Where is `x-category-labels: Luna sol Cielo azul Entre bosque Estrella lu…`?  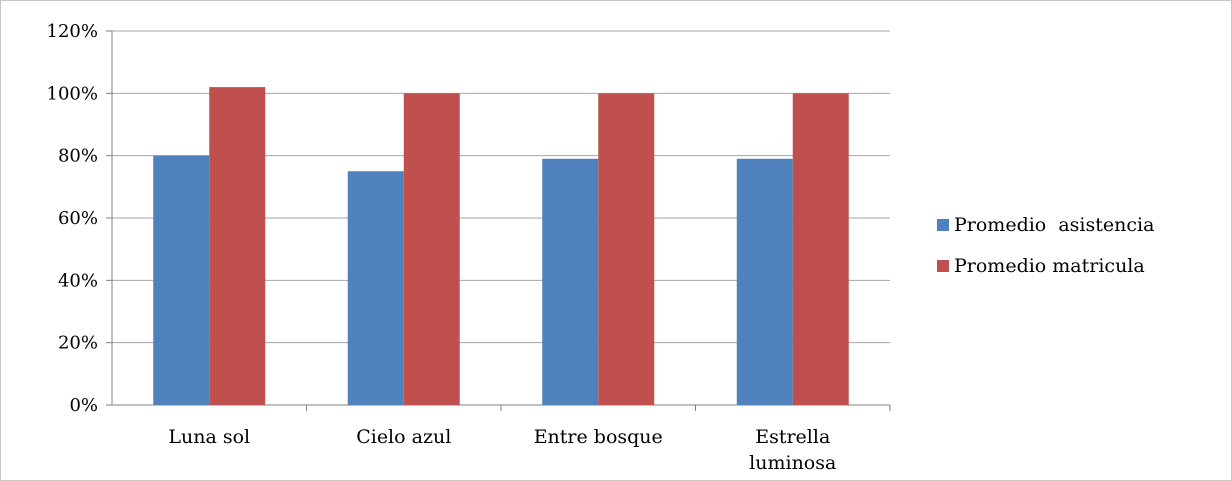 x-category-labels: Luna sol Cielo azul Entre bosque Estrella lu… is located at coordinates (502, 450).